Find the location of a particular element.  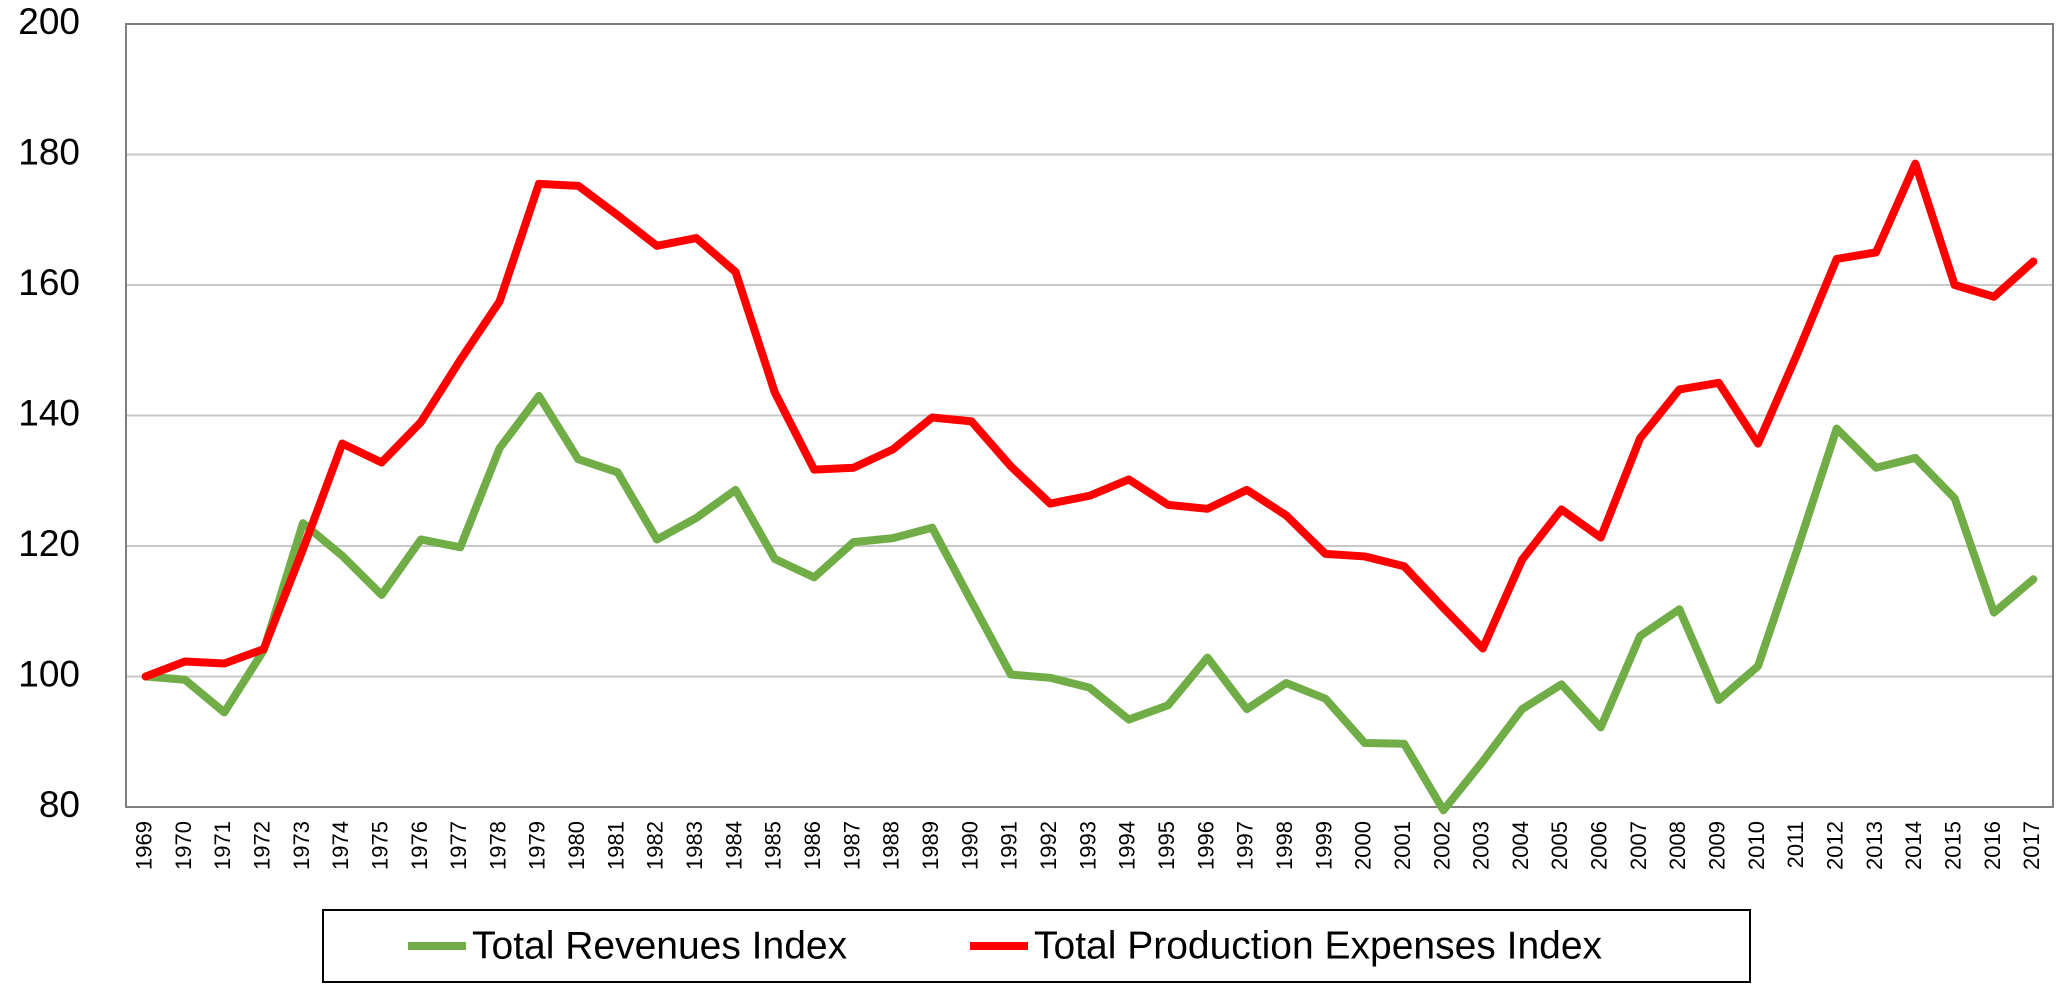

x-tick-label: 2007 is located at coordinates (1638, 845).